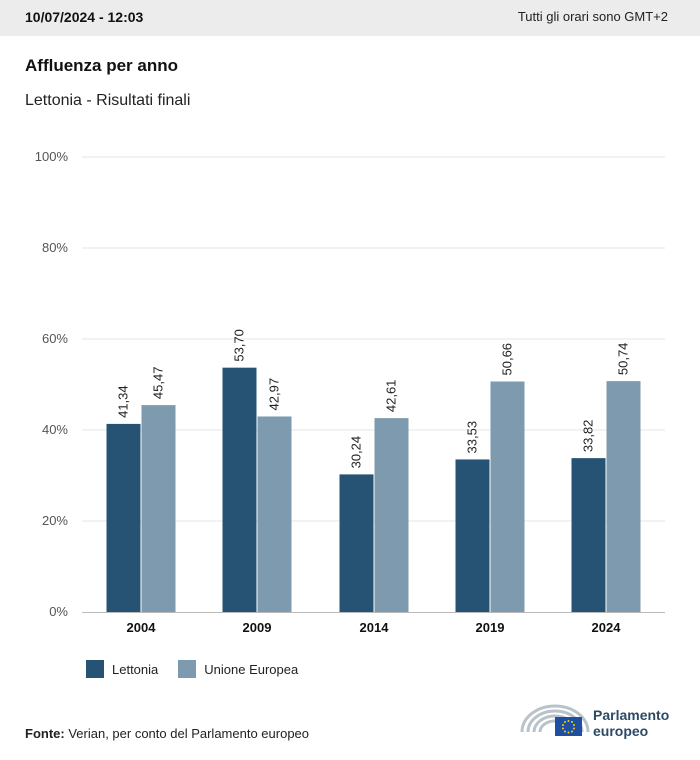 The image size is (700, 760). What do you see at coordinates (375, 627) in the screenshot?
I see `x-tick-label: 2014` at bounding box center [375, 627].